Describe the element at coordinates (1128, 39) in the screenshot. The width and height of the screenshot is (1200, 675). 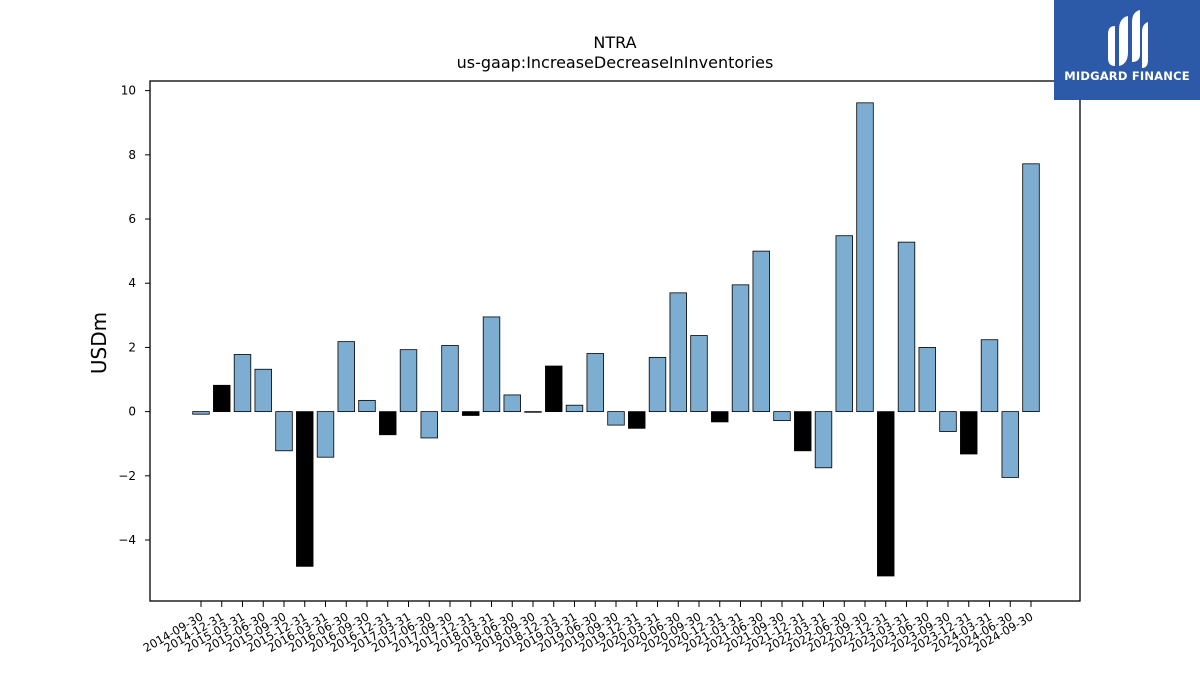
I see `midgard-logo-icon` at that location.